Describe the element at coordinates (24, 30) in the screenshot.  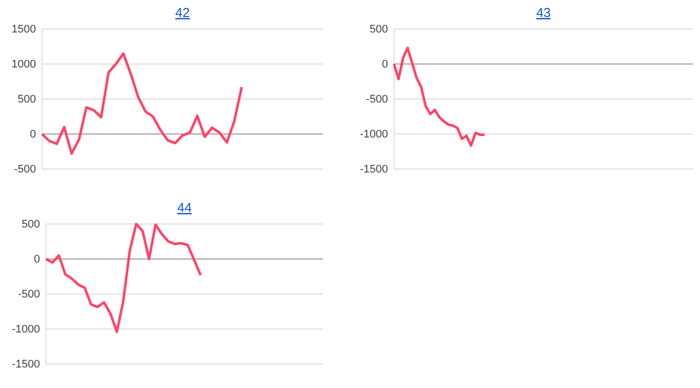
I see `y-tick-label: 1500` at that location.